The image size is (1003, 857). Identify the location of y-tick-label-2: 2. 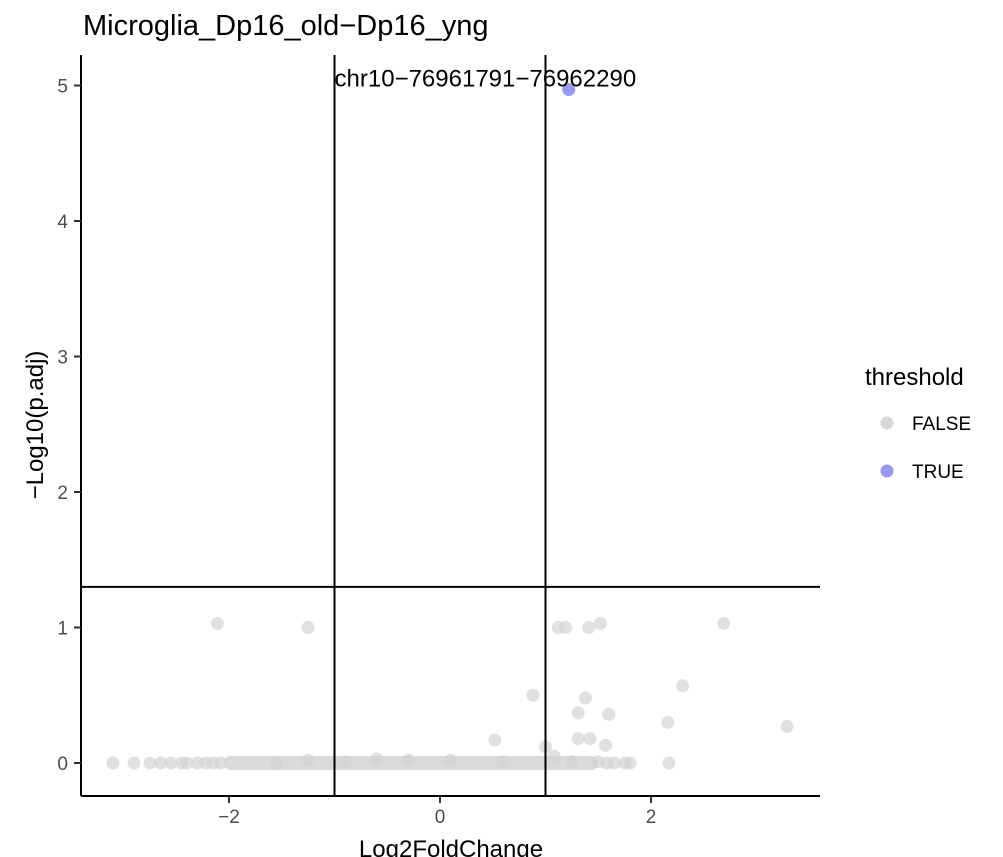
(62, 493).